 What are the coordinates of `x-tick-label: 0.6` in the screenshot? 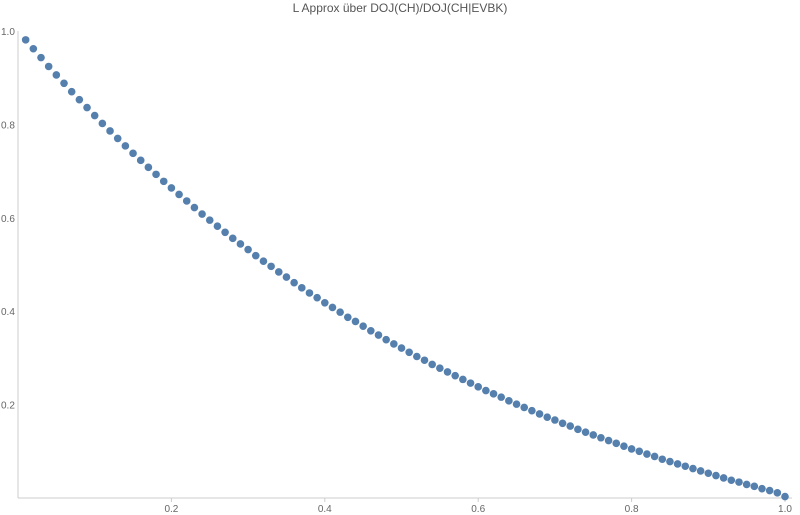 It's located at (478, 509).